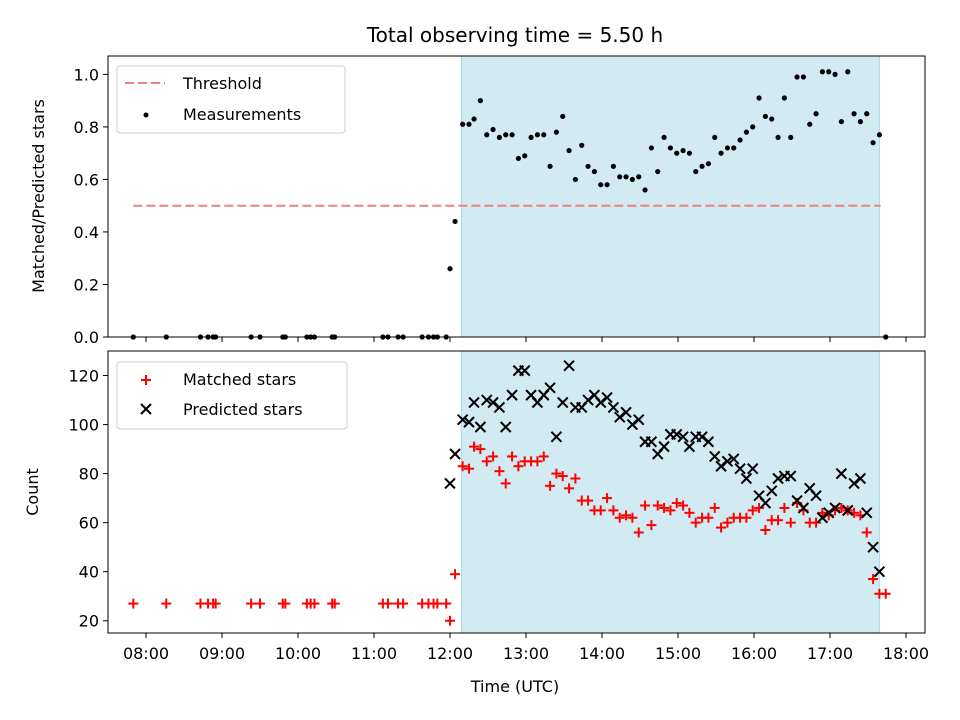  What do you see at coordinates (32, 492) in the screenshot?
I see `bottom-y-axis-label: Count` at bounding box center [32, 492].